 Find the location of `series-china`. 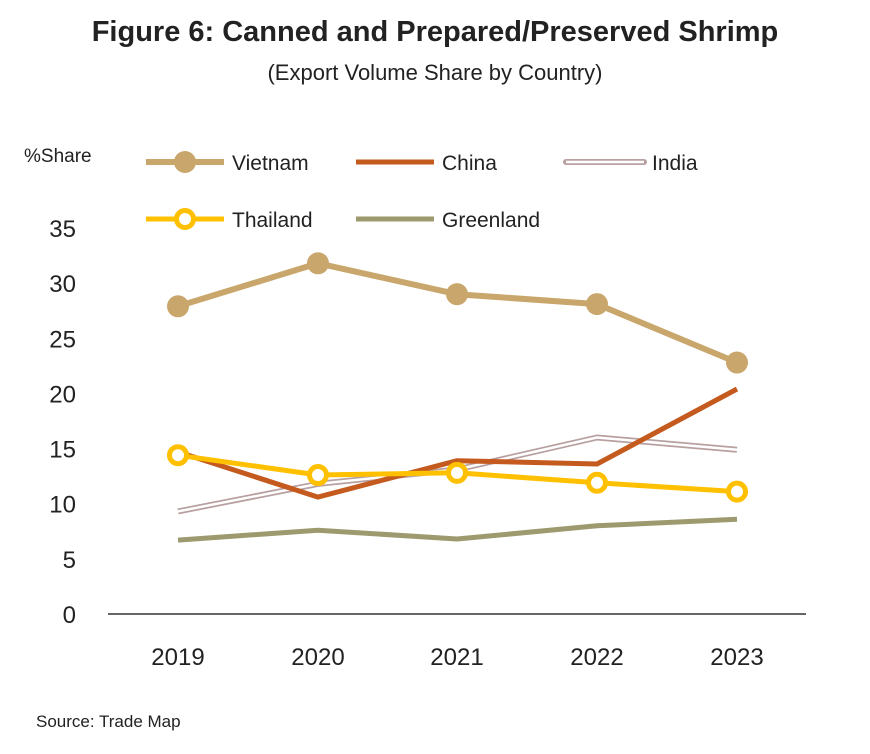

series-china is located at coordinates (458, 443).